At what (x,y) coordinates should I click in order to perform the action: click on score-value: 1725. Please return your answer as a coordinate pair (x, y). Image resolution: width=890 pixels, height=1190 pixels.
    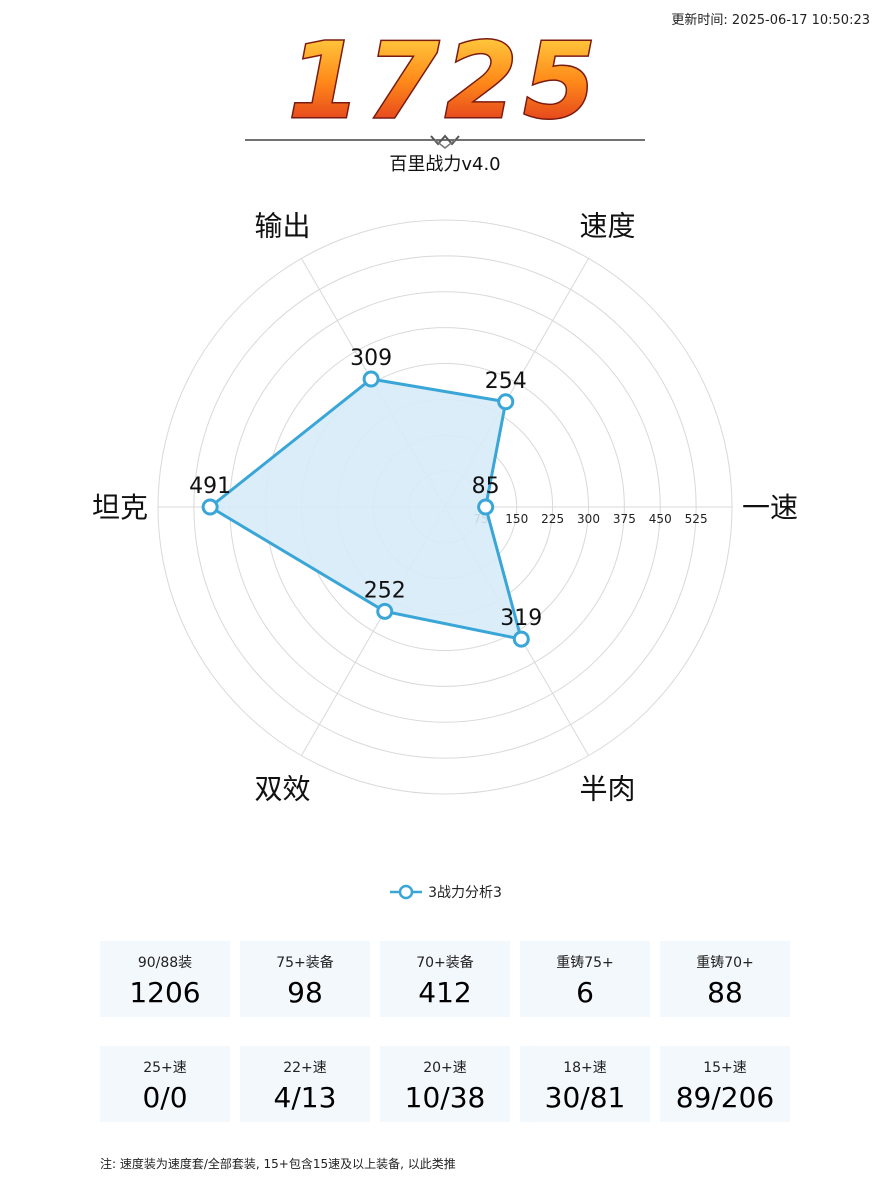
    Looking at the image, I should click on (444, 77).